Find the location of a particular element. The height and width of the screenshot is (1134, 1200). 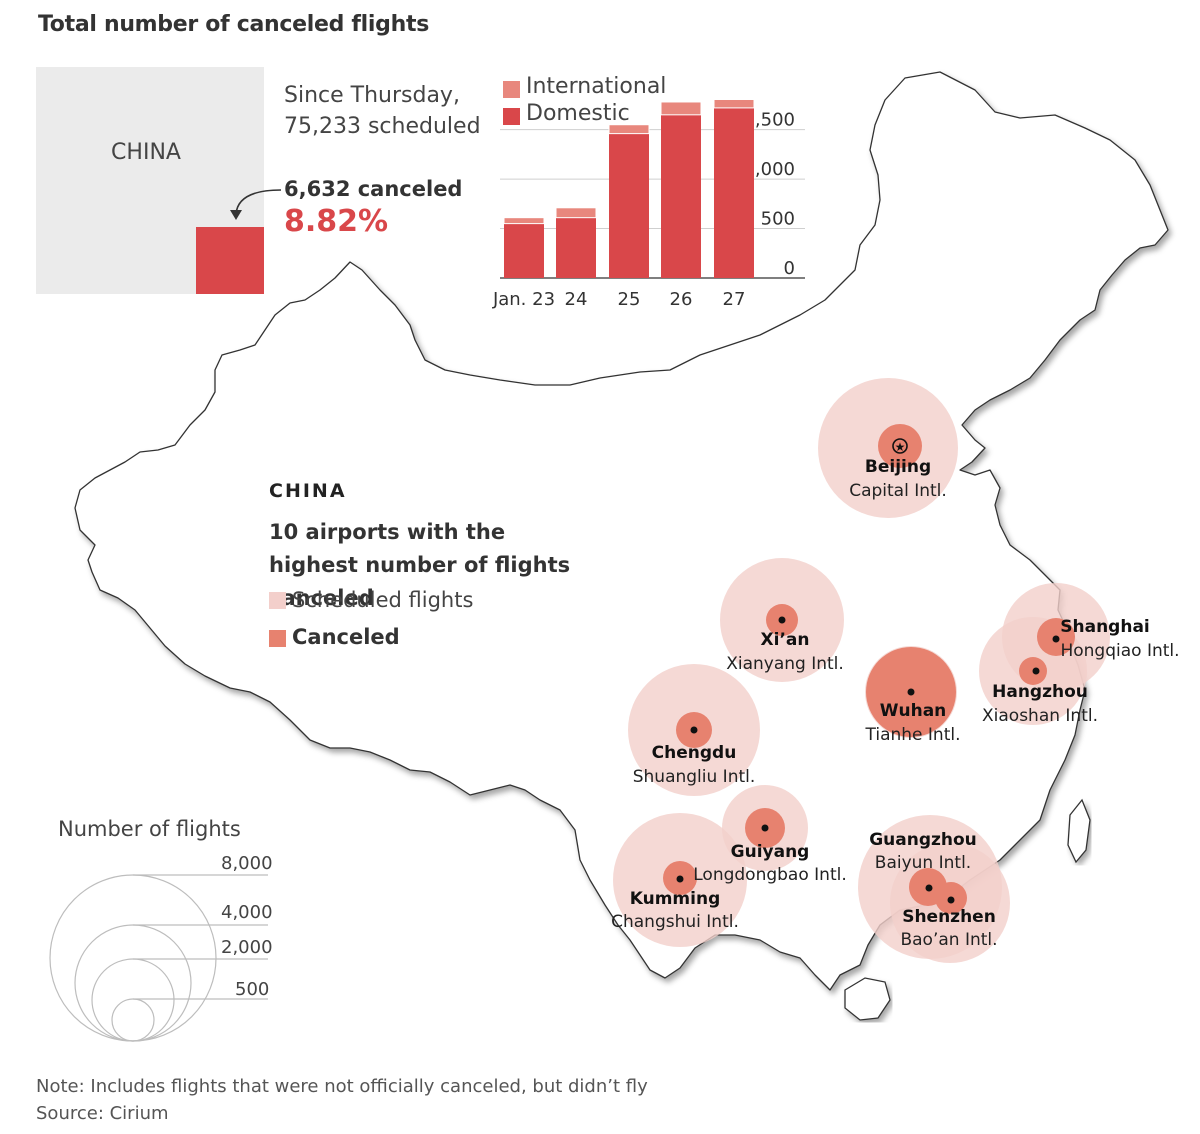

airport-city-label: Xi’an is located at coordinates (785, 640).